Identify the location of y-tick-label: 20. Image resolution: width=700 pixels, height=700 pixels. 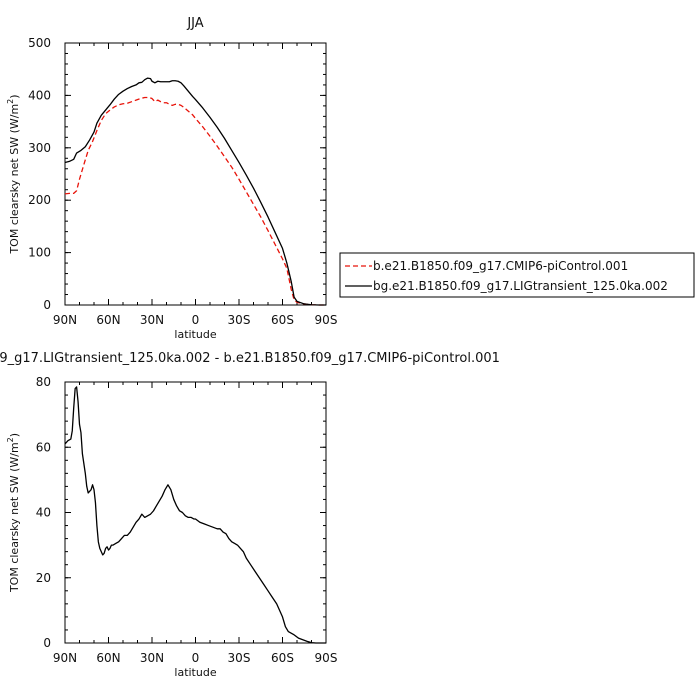
(43, 578).